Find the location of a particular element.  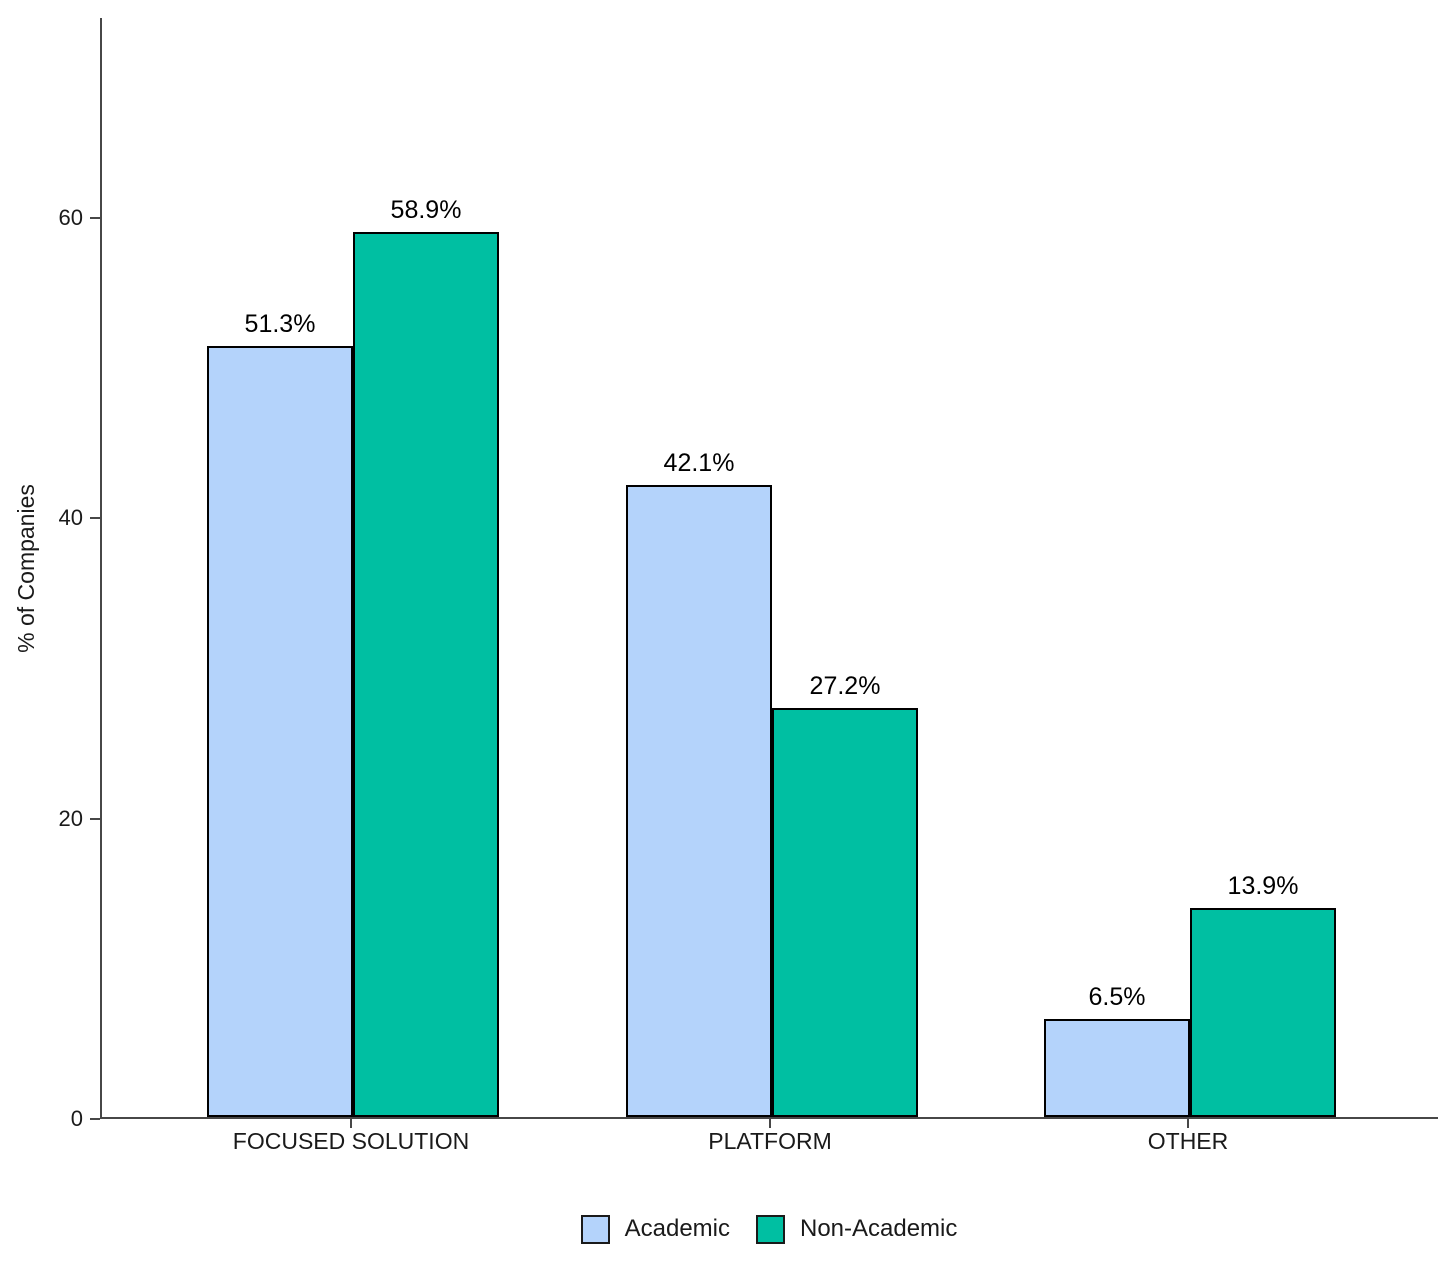

bar-non-academic-focused-solution is located at coordinates (426, 674).